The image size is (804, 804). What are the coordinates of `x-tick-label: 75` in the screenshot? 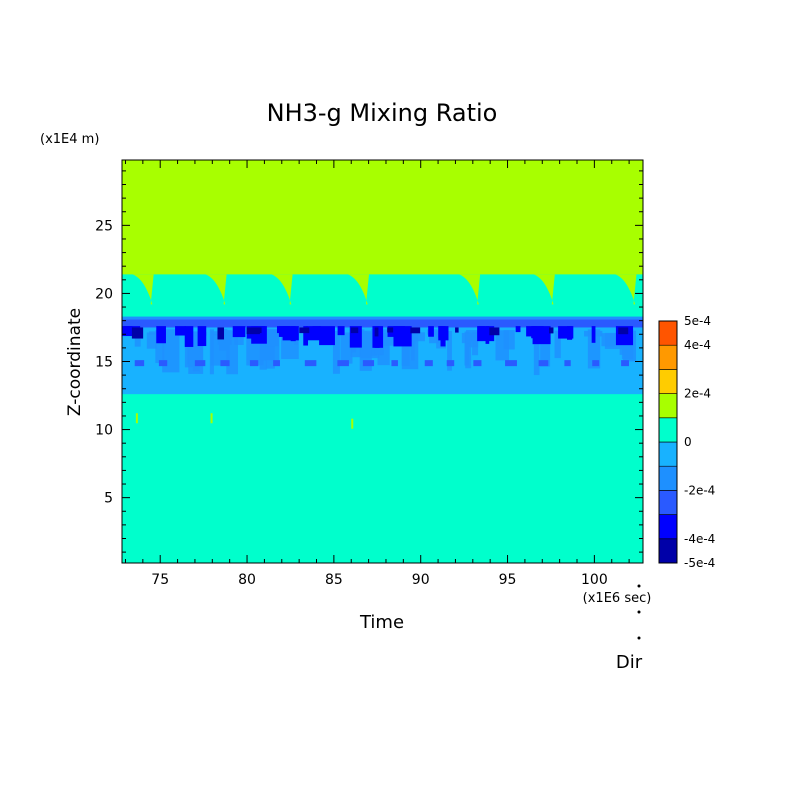 It's located at (160, 580).